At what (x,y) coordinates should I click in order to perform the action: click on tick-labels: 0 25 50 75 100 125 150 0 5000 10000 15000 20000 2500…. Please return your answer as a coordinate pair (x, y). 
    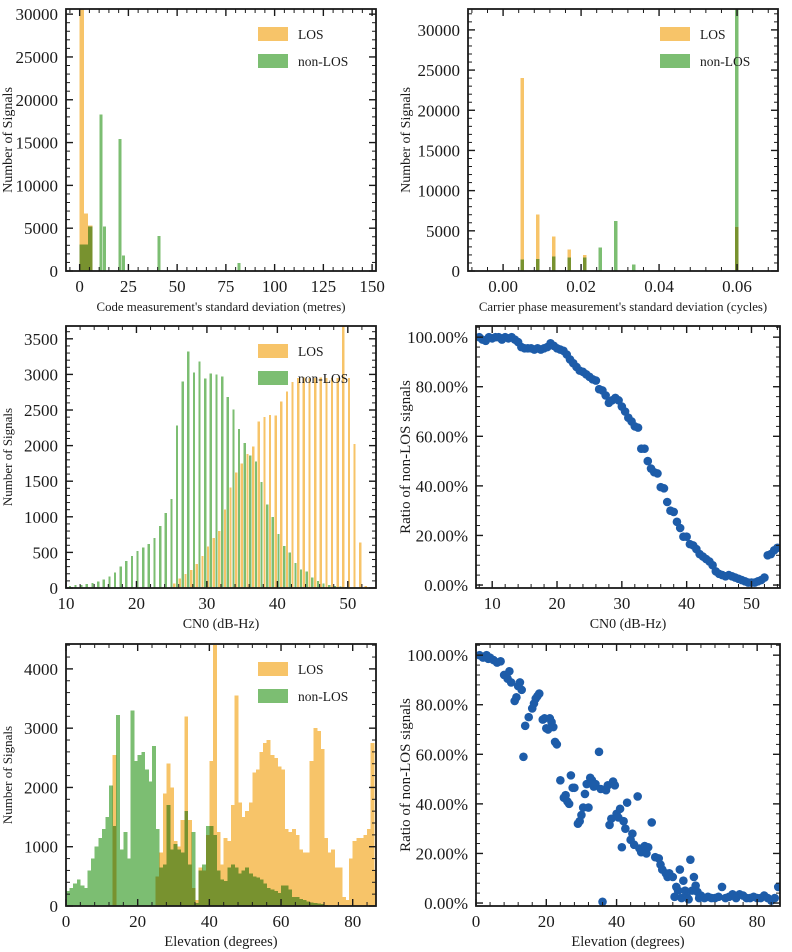
    Looking at the image, I should click on (200, 150).